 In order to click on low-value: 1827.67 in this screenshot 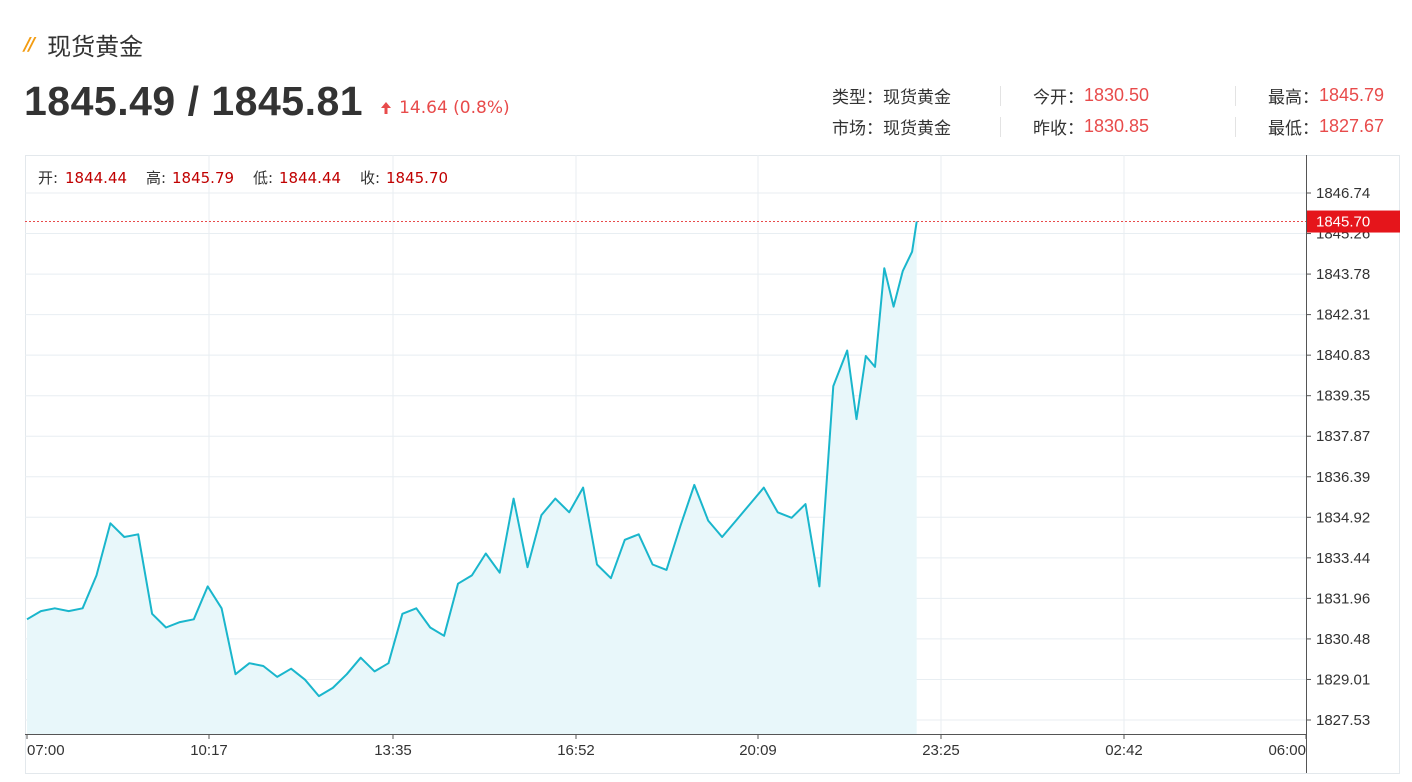, I will do `click(1352, 126)`.